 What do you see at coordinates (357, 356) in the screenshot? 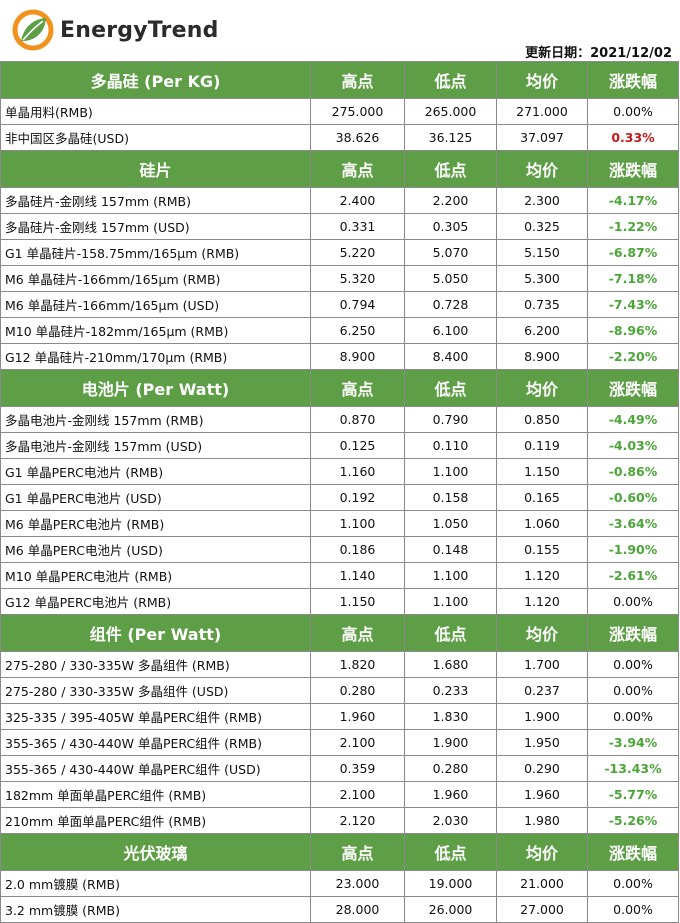
I see `high-price: 8.900` at bounding box center [357, 356].